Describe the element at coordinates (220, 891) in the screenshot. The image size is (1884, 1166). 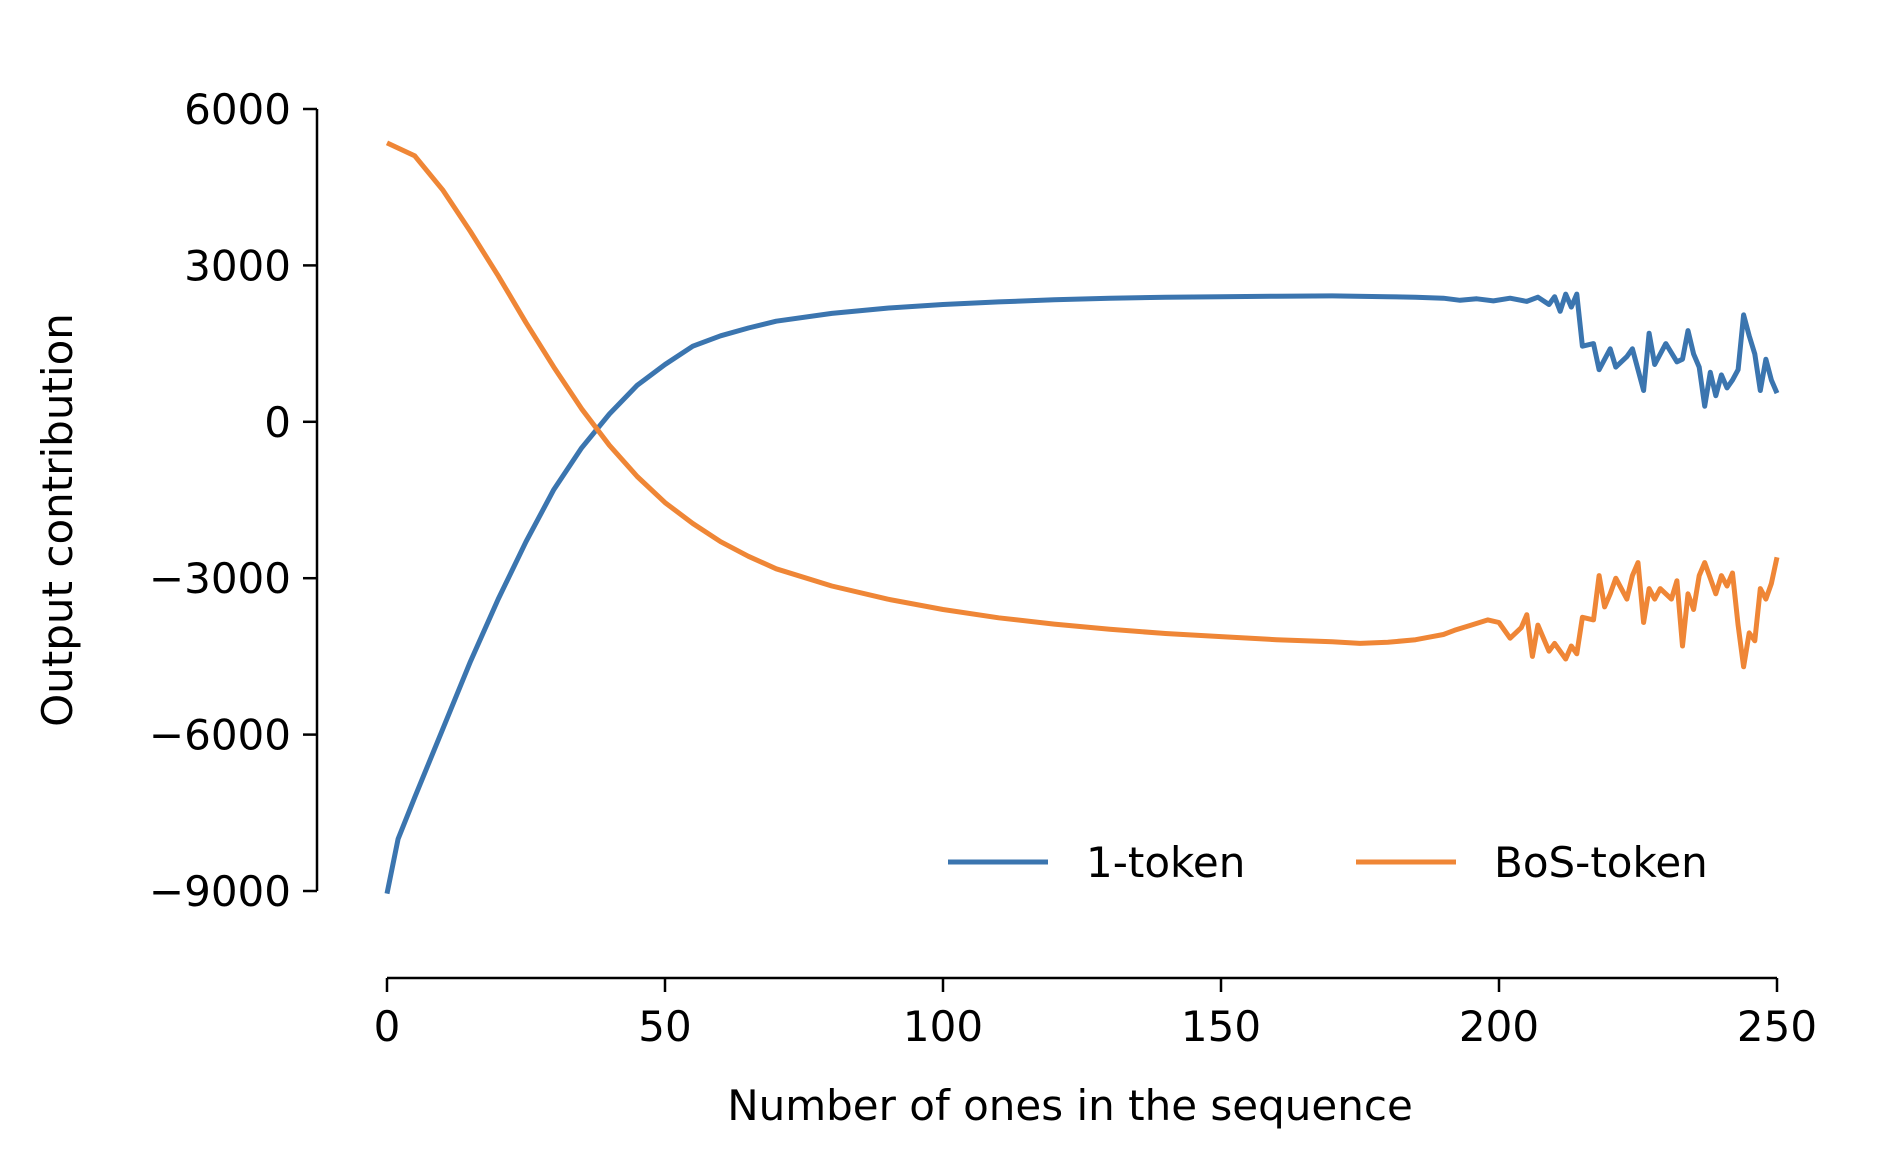
I see `y-tick-label: −9000` at that location.